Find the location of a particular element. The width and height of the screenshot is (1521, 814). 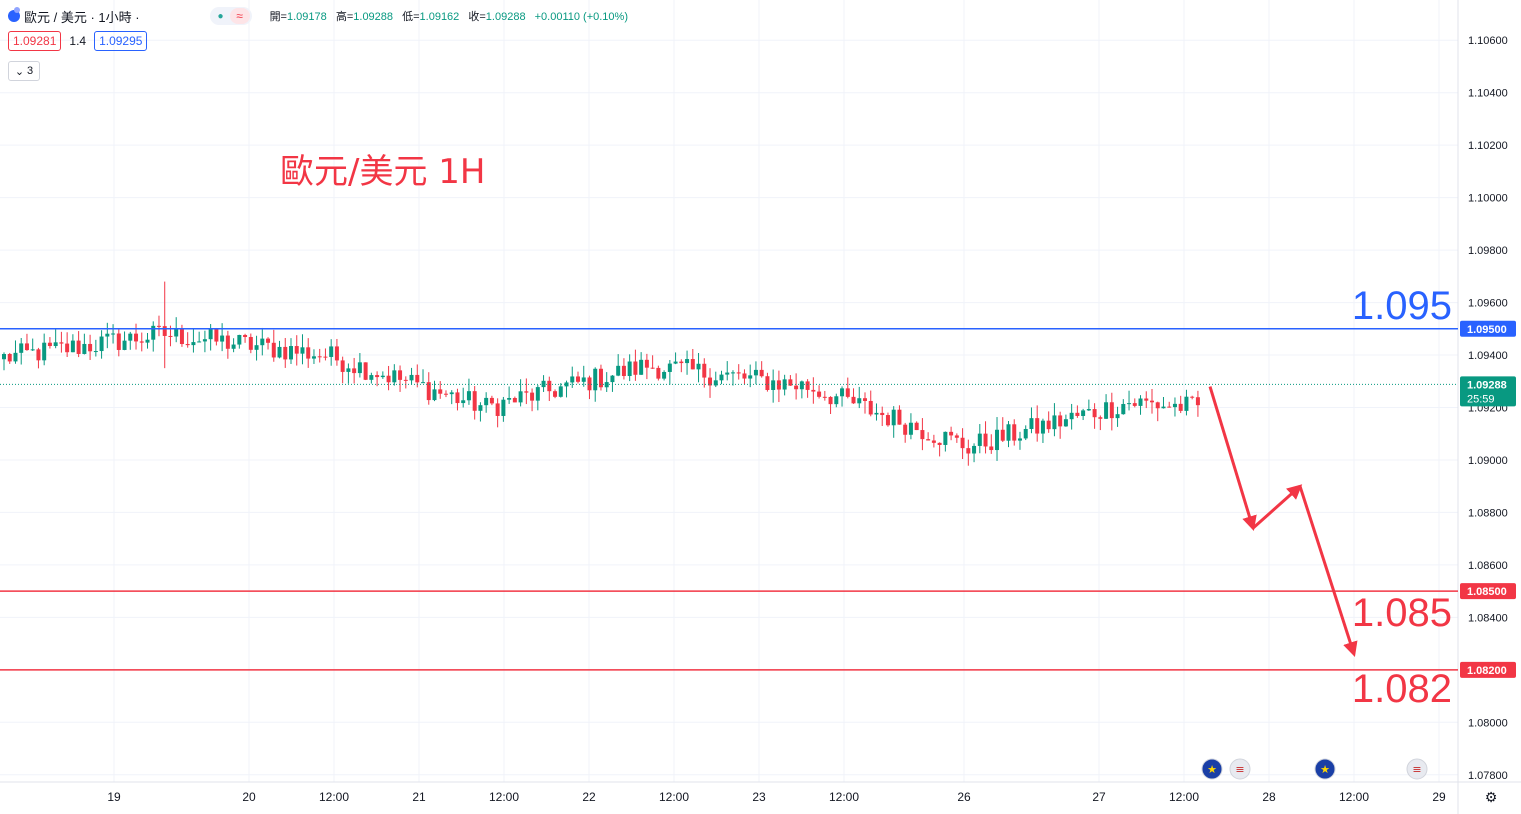

gear-icon: ⚙ is located at coordinates (1491, 796).